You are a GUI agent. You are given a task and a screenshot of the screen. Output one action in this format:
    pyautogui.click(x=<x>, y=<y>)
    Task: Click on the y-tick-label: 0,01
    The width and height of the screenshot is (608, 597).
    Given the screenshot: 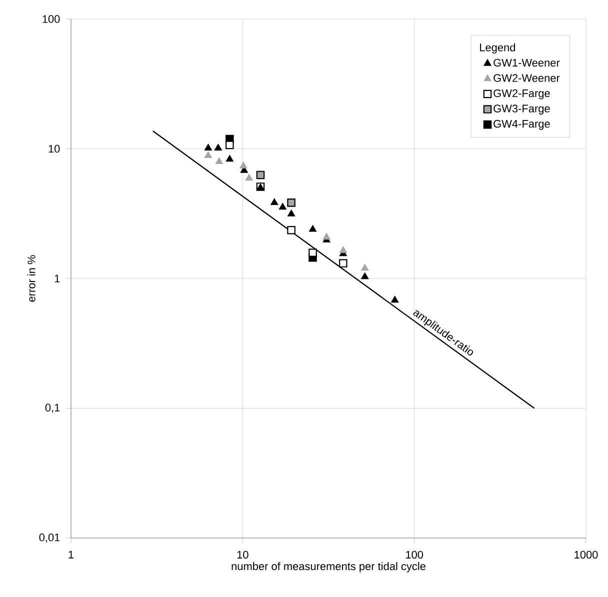 What is the action you would take?
    pyautogui.click(x=49, y=538)
    